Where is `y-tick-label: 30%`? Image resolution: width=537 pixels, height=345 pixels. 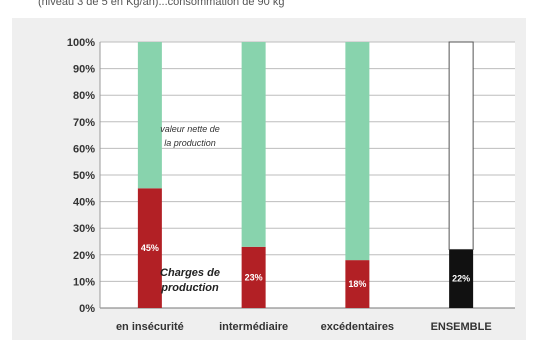
y-tick-label: 30% is located at coordinates (84, 229).